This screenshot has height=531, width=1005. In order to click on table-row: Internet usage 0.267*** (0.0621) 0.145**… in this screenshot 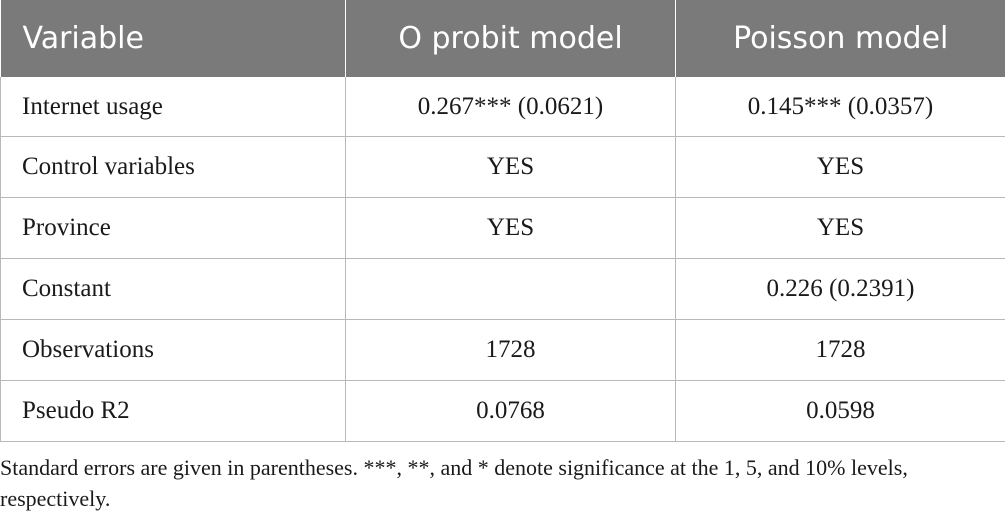, I will do `click(502, 107)`.